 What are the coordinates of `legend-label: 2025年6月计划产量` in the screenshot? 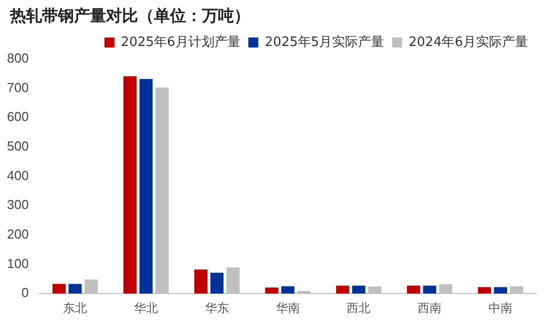 It's located at (180, 42).